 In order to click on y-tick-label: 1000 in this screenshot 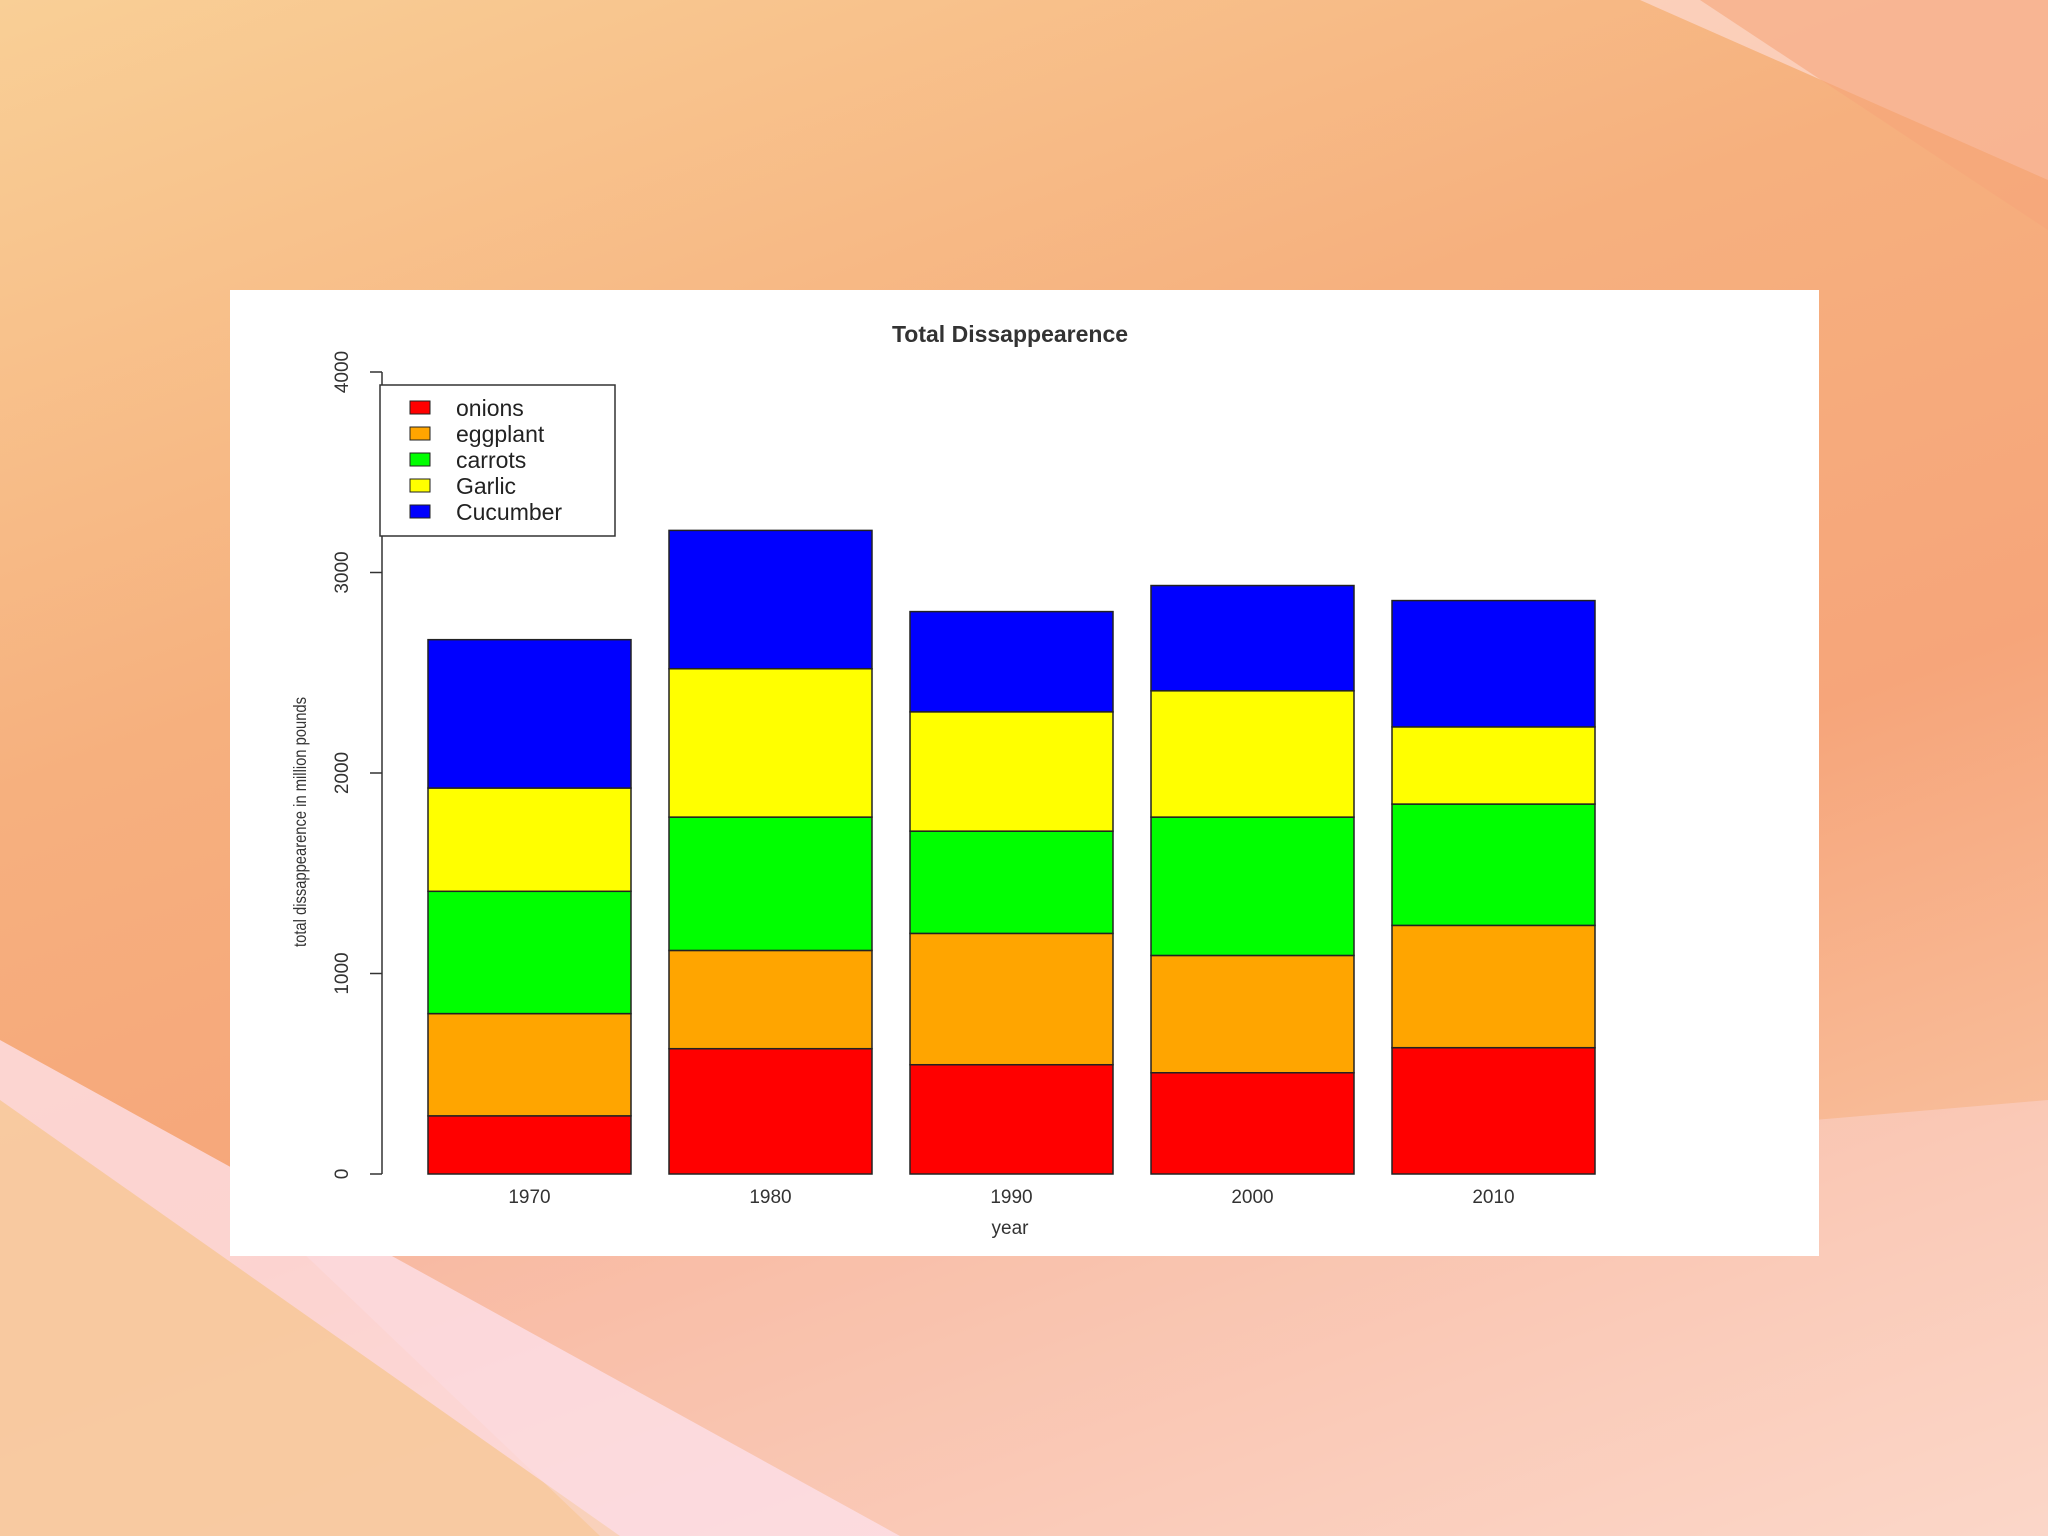, I will do `click(342, 973)`.